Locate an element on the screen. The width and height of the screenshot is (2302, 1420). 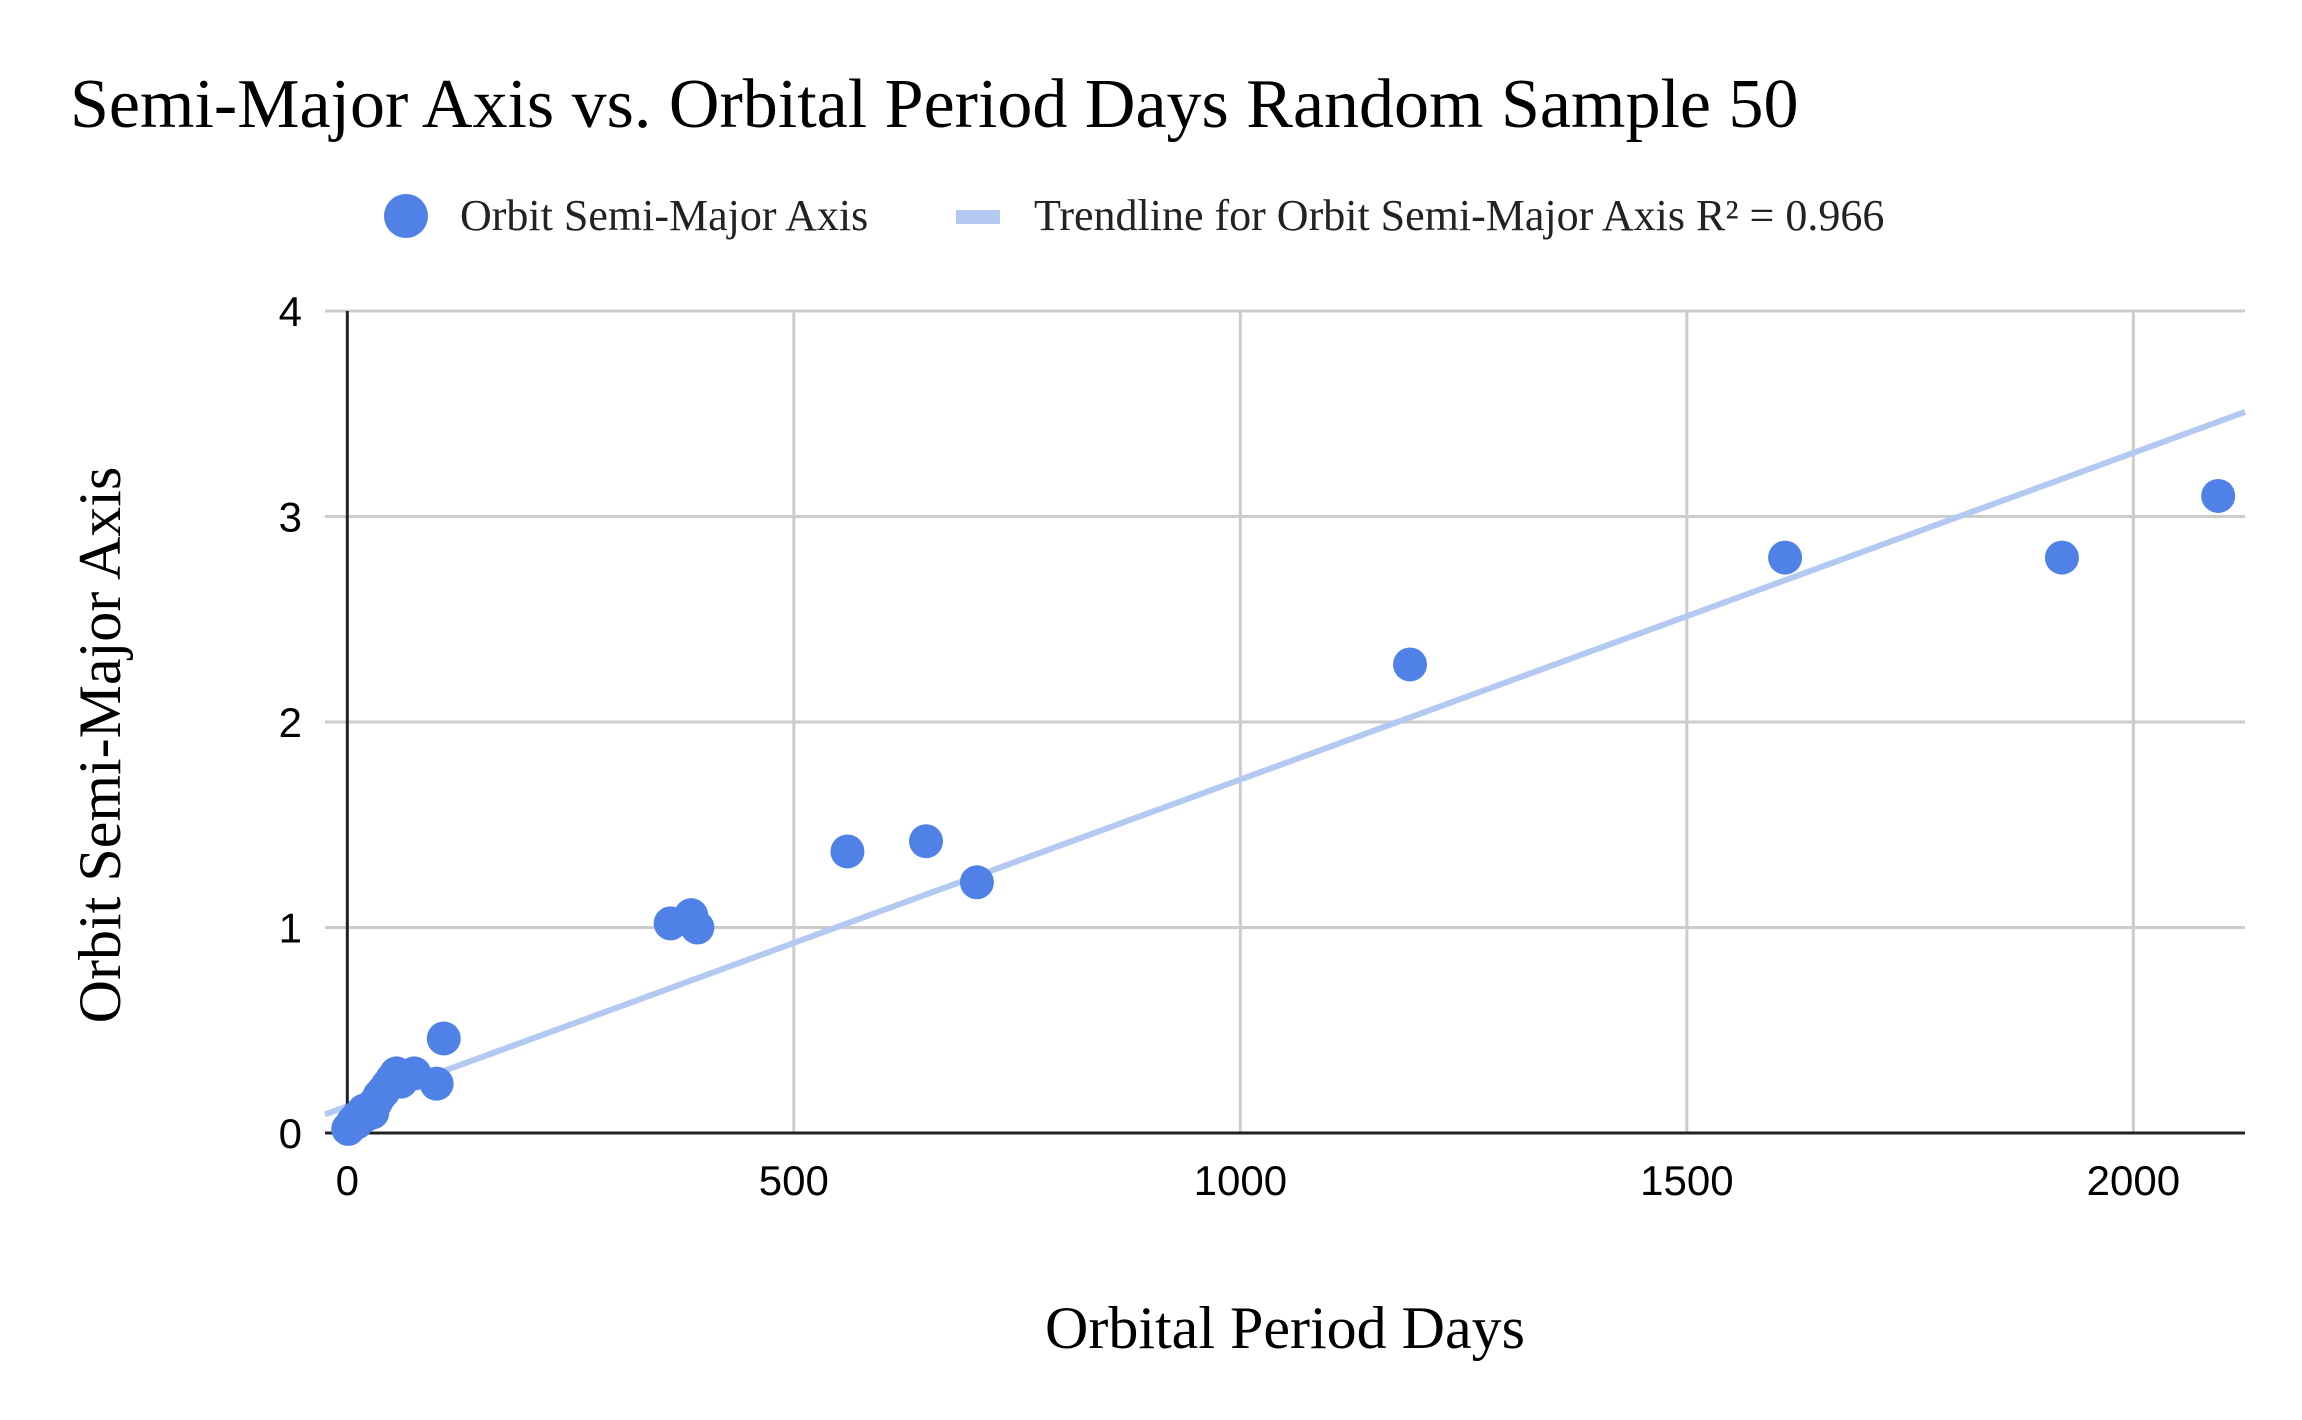
x-tick-label: 1500 is located at coordinates (1686, 1180).